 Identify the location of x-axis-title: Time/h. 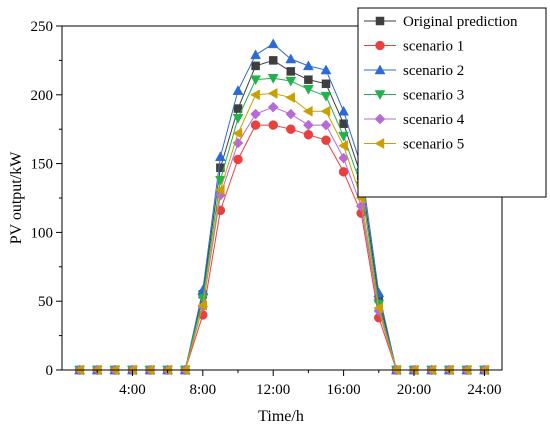
(281, 416).